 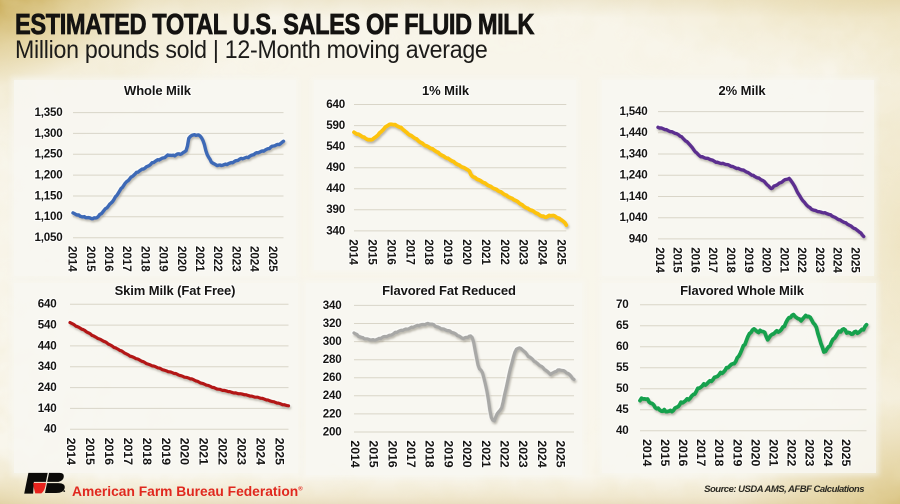 What do you see at coordinates (175, 290) in the screenshot?
I see `svg-text: Skim Milk (Fat Free)` at bounding box center [175, 290].